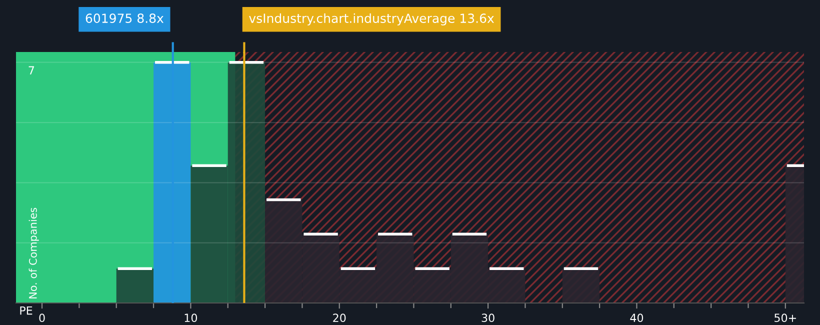 This screenshot has width=820, height=325. I want to click on x-tick-label: 20, so click(339, 318).